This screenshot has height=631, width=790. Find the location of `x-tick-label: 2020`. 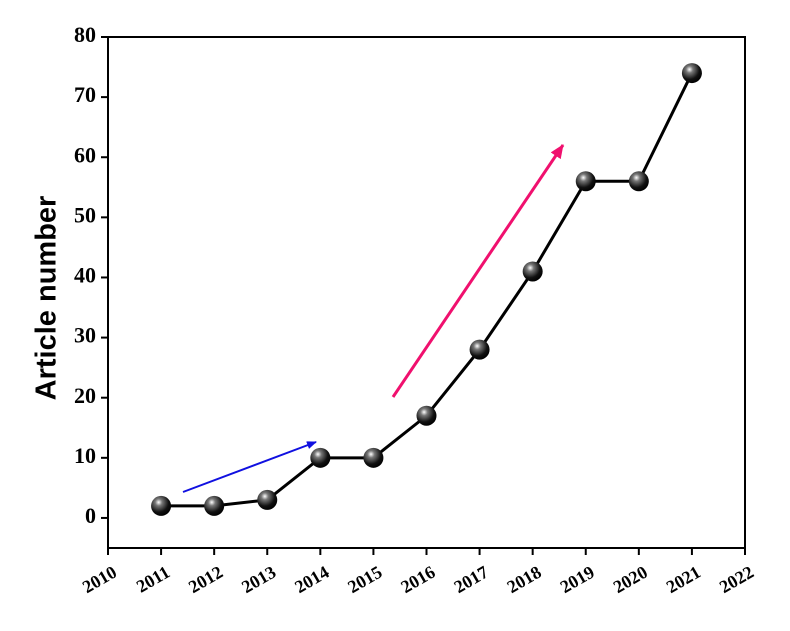

x-tick-label: 2020 is located at coordinates (630, 579).